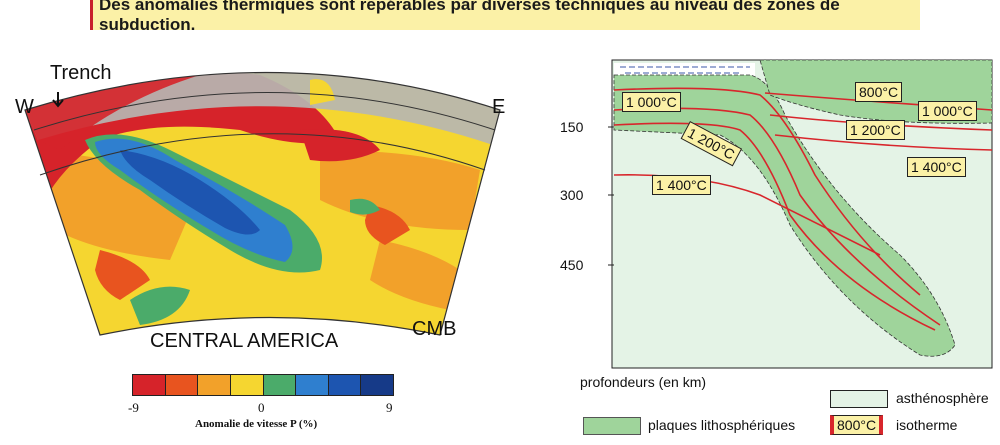 Image resolution: width=1000 pixels, height=445 pixels. Describe the element at coordinates (643, 382) in the screenshot. I see `depth-axis-label: profondeurs (en km)` at that location.